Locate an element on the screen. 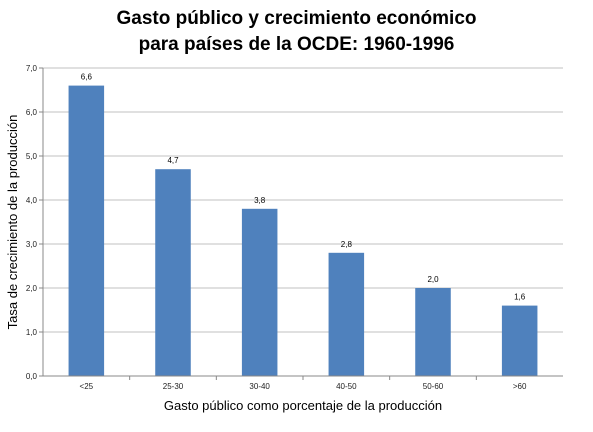  y-tick-label: 1,0 is located at coordinates (32, 332).